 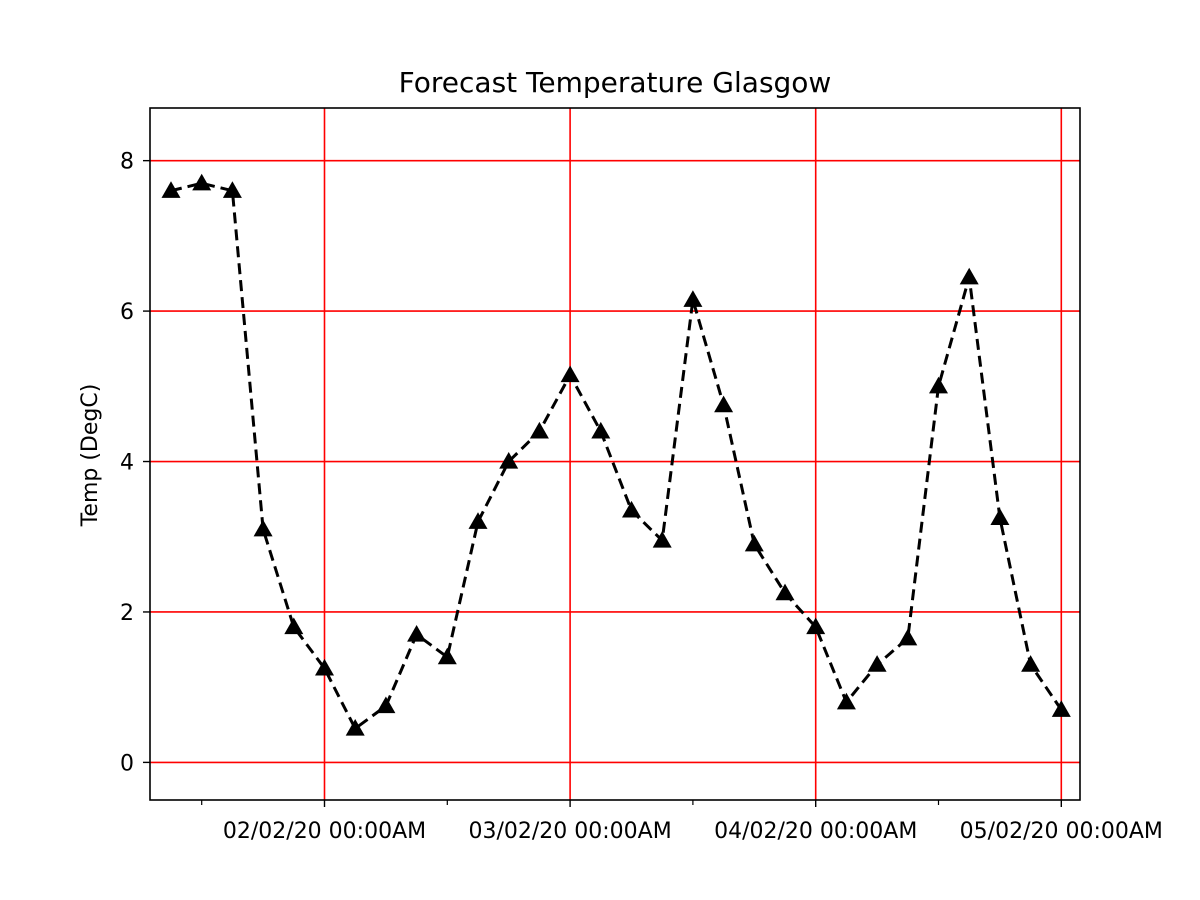 I want to click on y-tick-label: 8, so click(x=127, y=162).